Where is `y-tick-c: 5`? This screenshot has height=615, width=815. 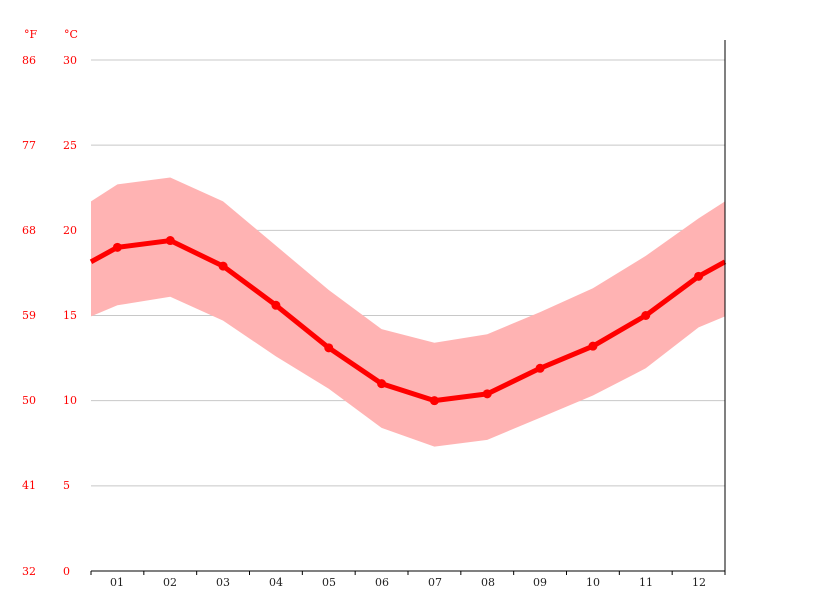 y-tick-c: 5 is located at coordinates (66, 485).